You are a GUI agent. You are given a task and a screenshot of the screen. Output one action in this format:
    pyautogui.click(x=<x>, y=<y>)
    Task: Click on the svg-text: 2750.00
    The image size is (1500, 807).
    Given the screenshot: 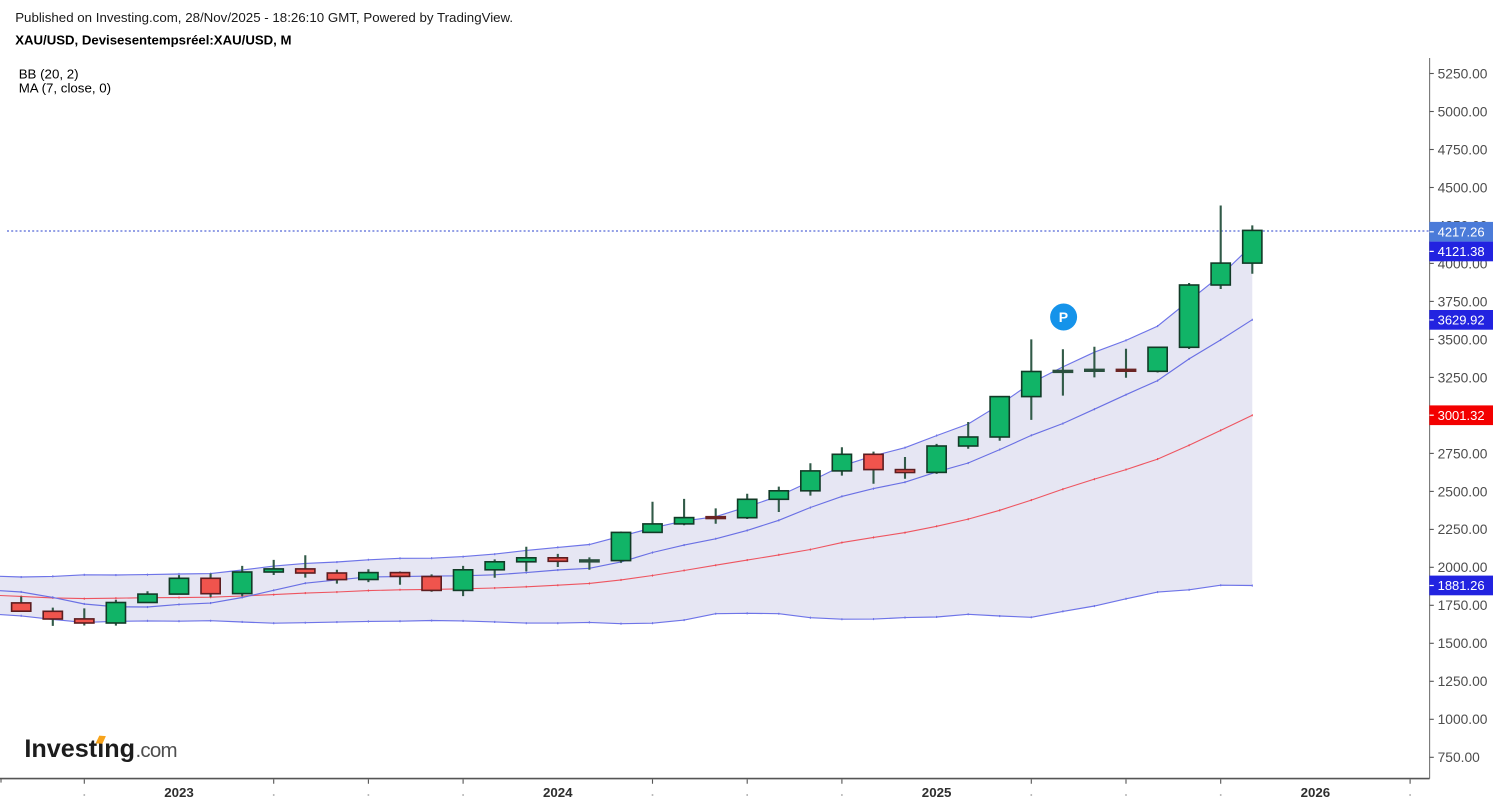 What is the action you would take?
    pyautogui.click(x=1463, y=453)
    